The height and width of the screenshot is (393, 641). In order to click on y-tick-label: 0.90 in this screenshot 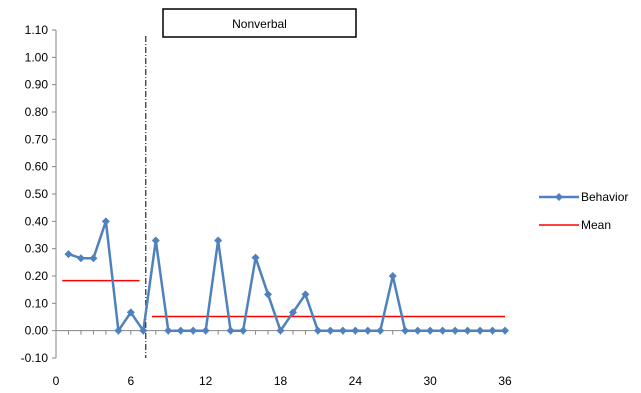, I will do `click(37, 85)`.